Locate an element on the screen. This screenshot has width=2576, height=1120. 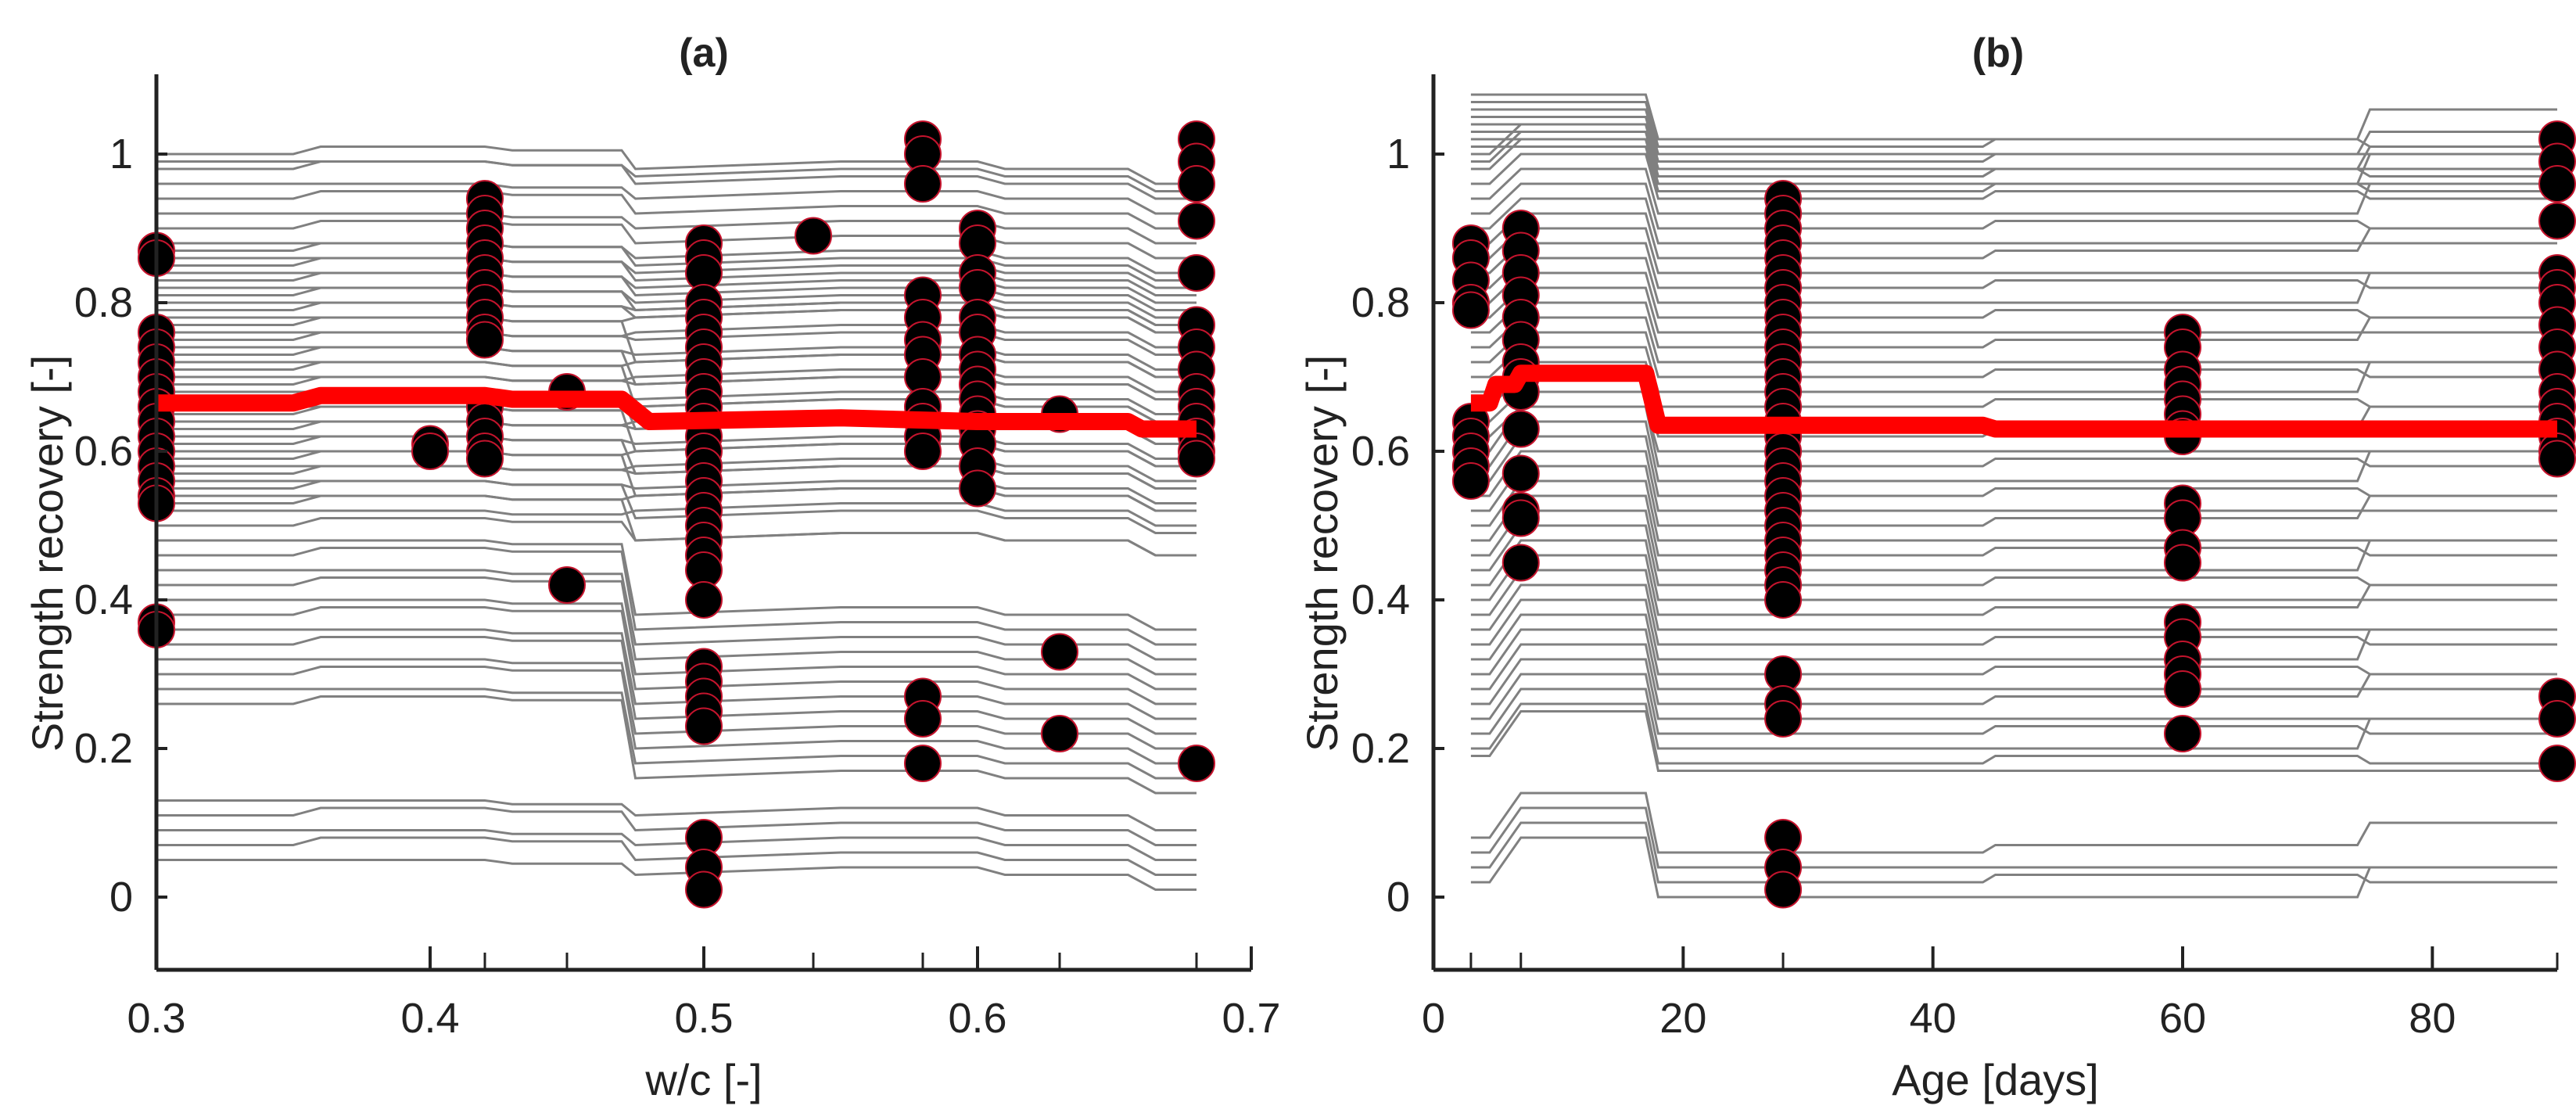
x-tick-label: 60 is located at coordinates (2182, 1018).